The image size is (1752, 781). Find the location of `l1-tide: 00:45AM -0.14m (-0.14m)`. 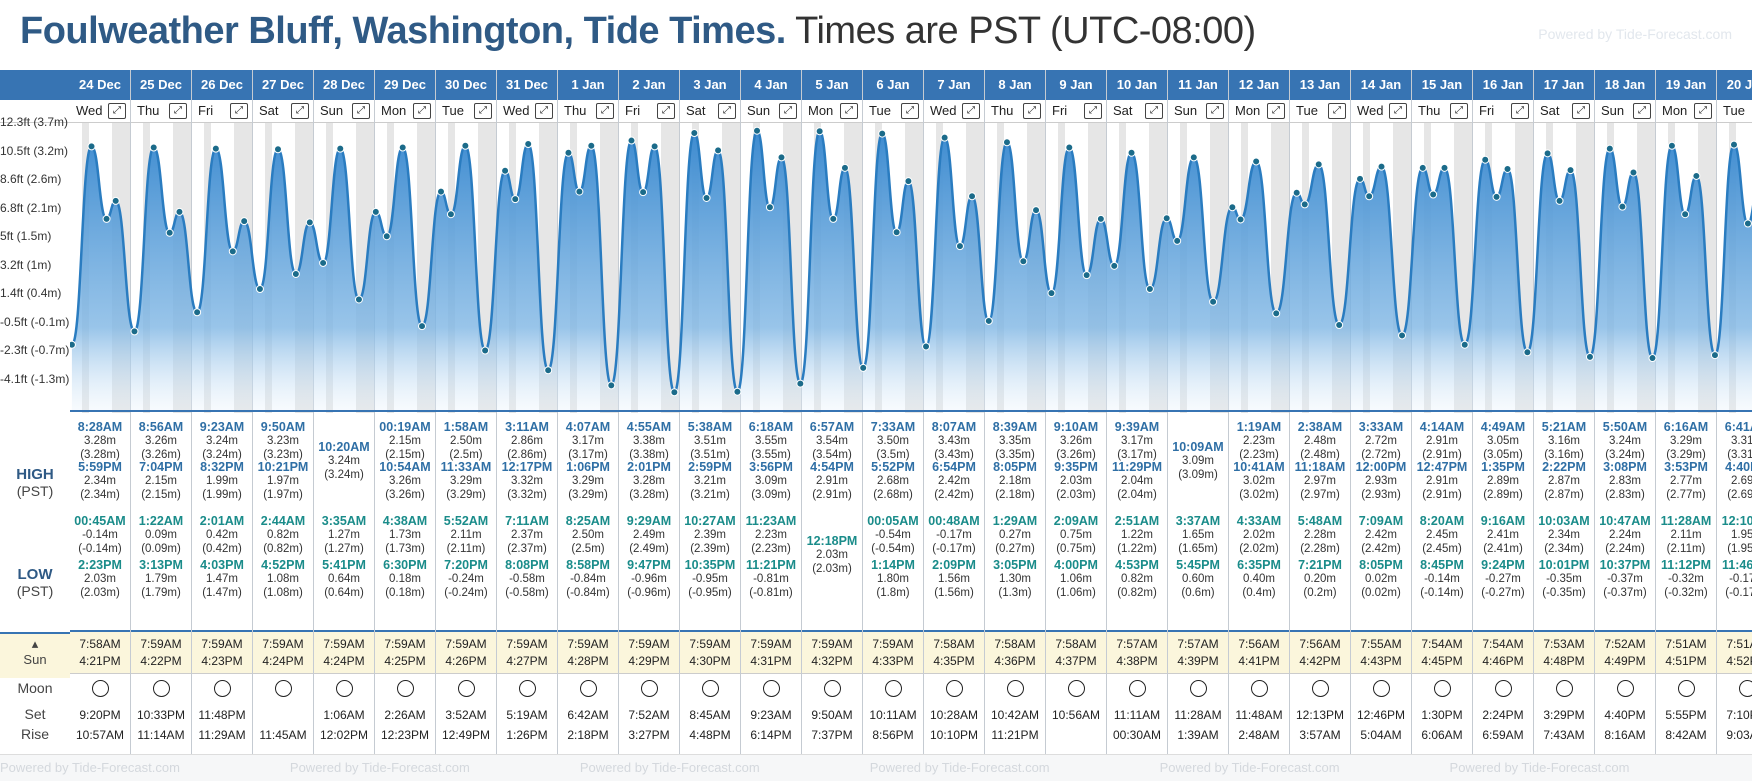

l1-tide: 00:45AM -0.14m (-0.14m) is located at coordinates (100, 535).